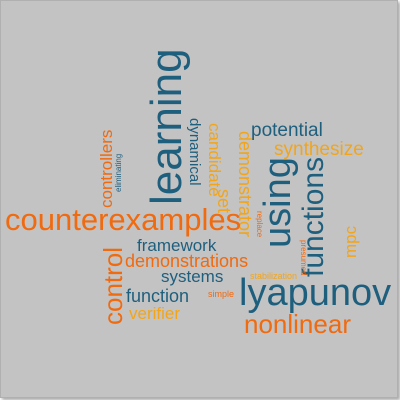 This screenshot has height=400, width=400. Describe the element at coordinates (287, 130) in the screenshot. I see `word-potential: potential` at that location.